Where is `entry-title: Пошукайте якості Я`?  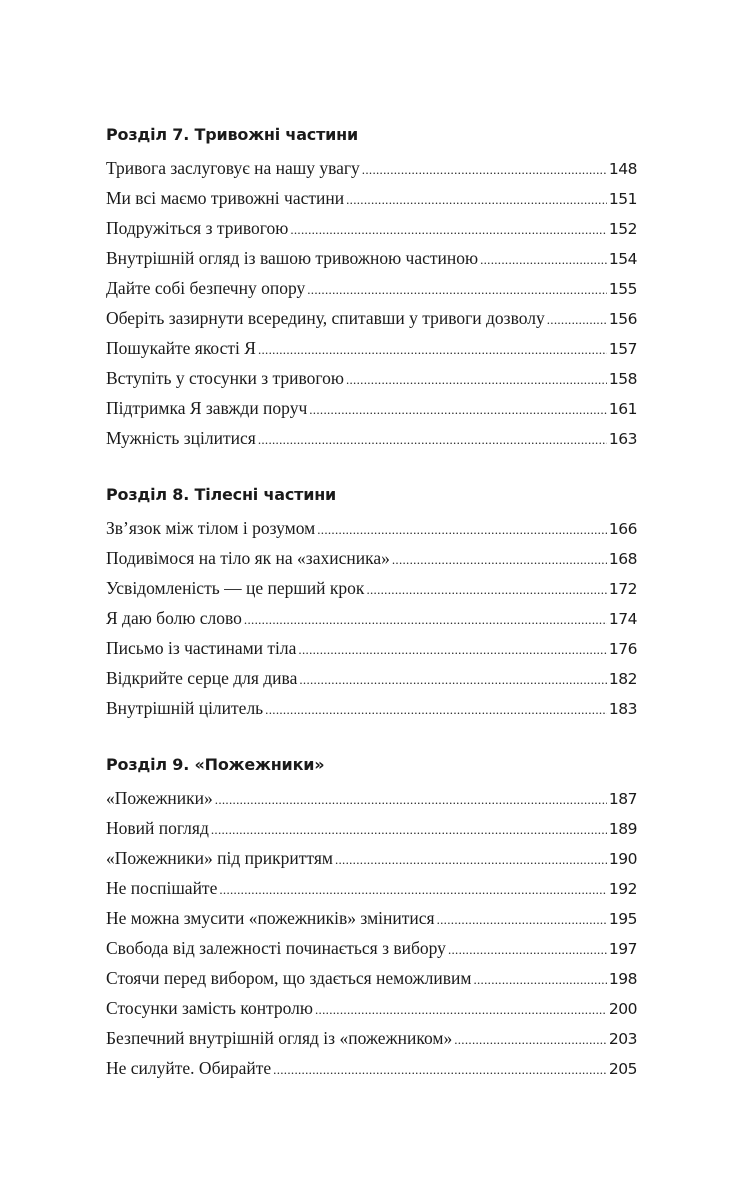 entry-title: Пошукайте якості Я is located at coordinates (181, 348).